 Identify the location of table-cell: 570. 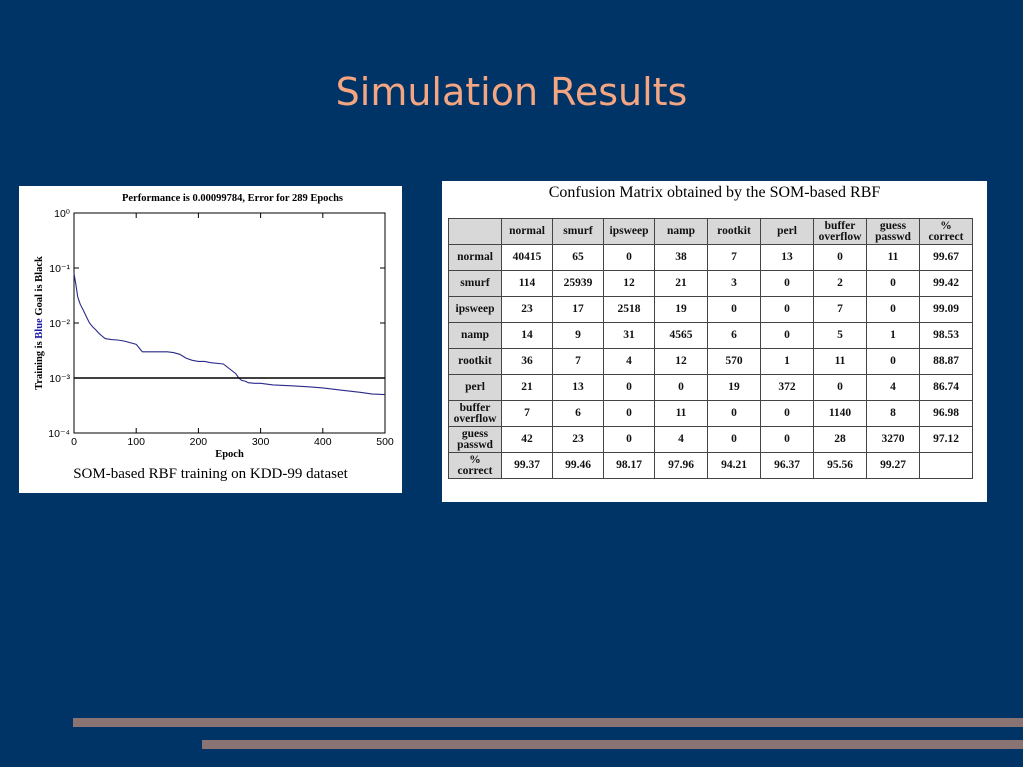
(734, 361).